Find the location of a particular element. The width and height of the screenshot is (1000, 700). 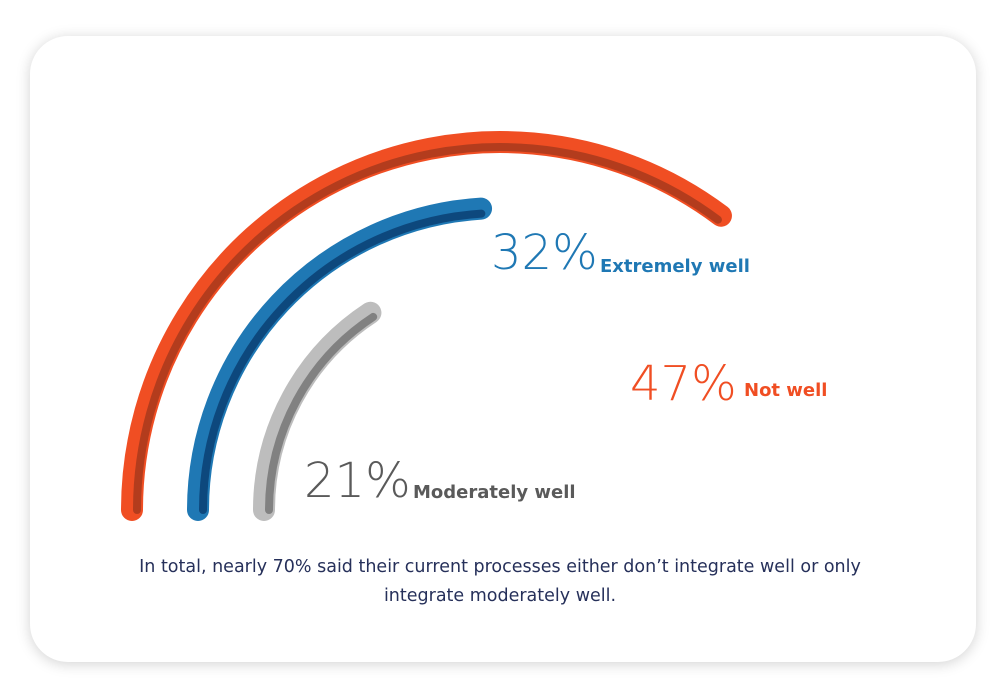

arc-extremely-well is located at coordinates (340, 359).